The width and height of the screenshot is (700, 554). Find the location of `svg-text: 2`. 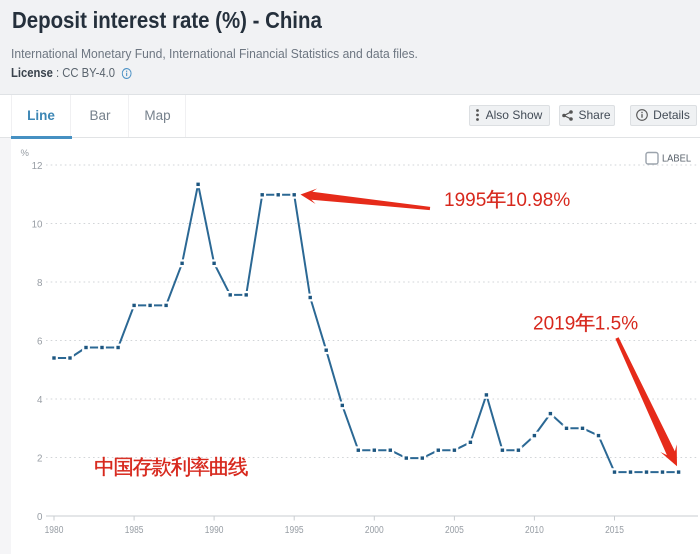

svg-text: 2 is located at coordinates (39, 459).